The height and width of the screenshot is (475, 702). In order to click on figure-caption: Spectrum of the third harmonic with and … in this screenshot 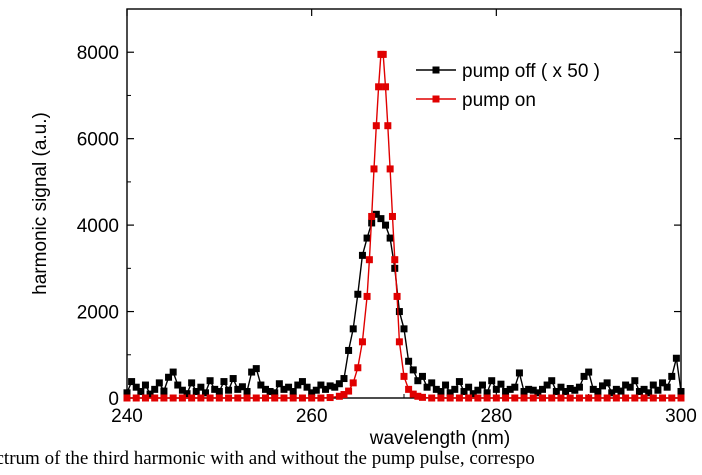, I will do `click(351, 461)`.